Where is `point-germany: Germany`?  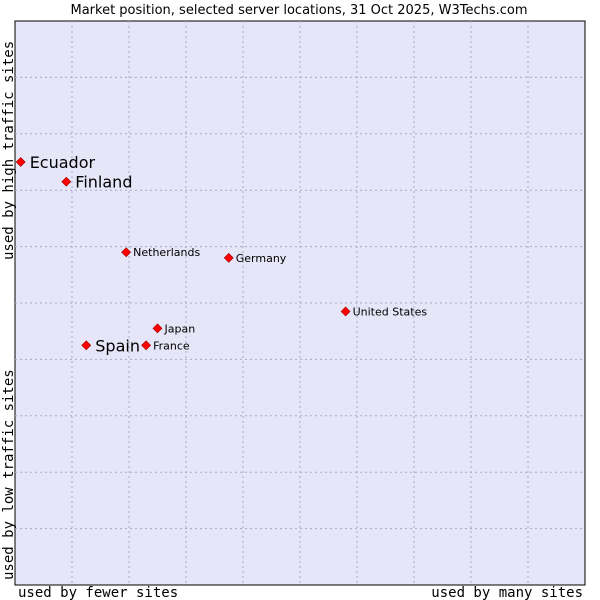 point-germany: Germany is located at coordinates (255, 258).